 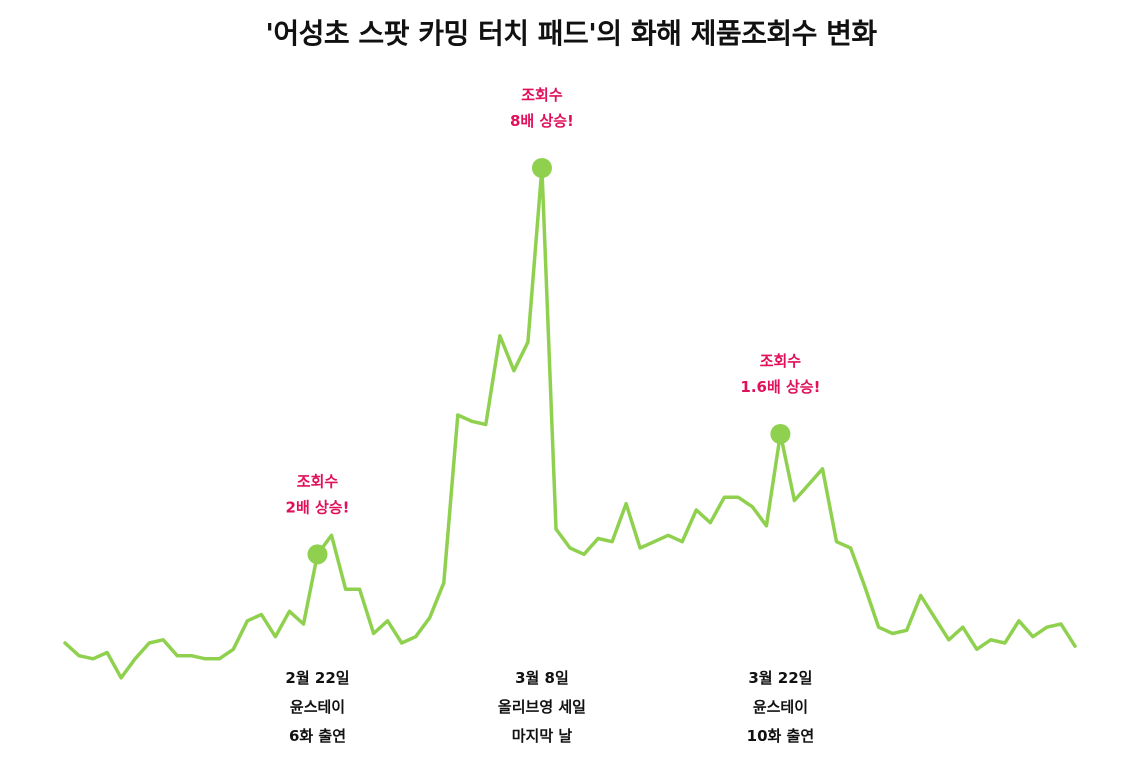 What do you see at coordinates (318, 507) in the screenshot?
I see `peak-annotation: 2배 상승!` at bounding box center [318, 507].